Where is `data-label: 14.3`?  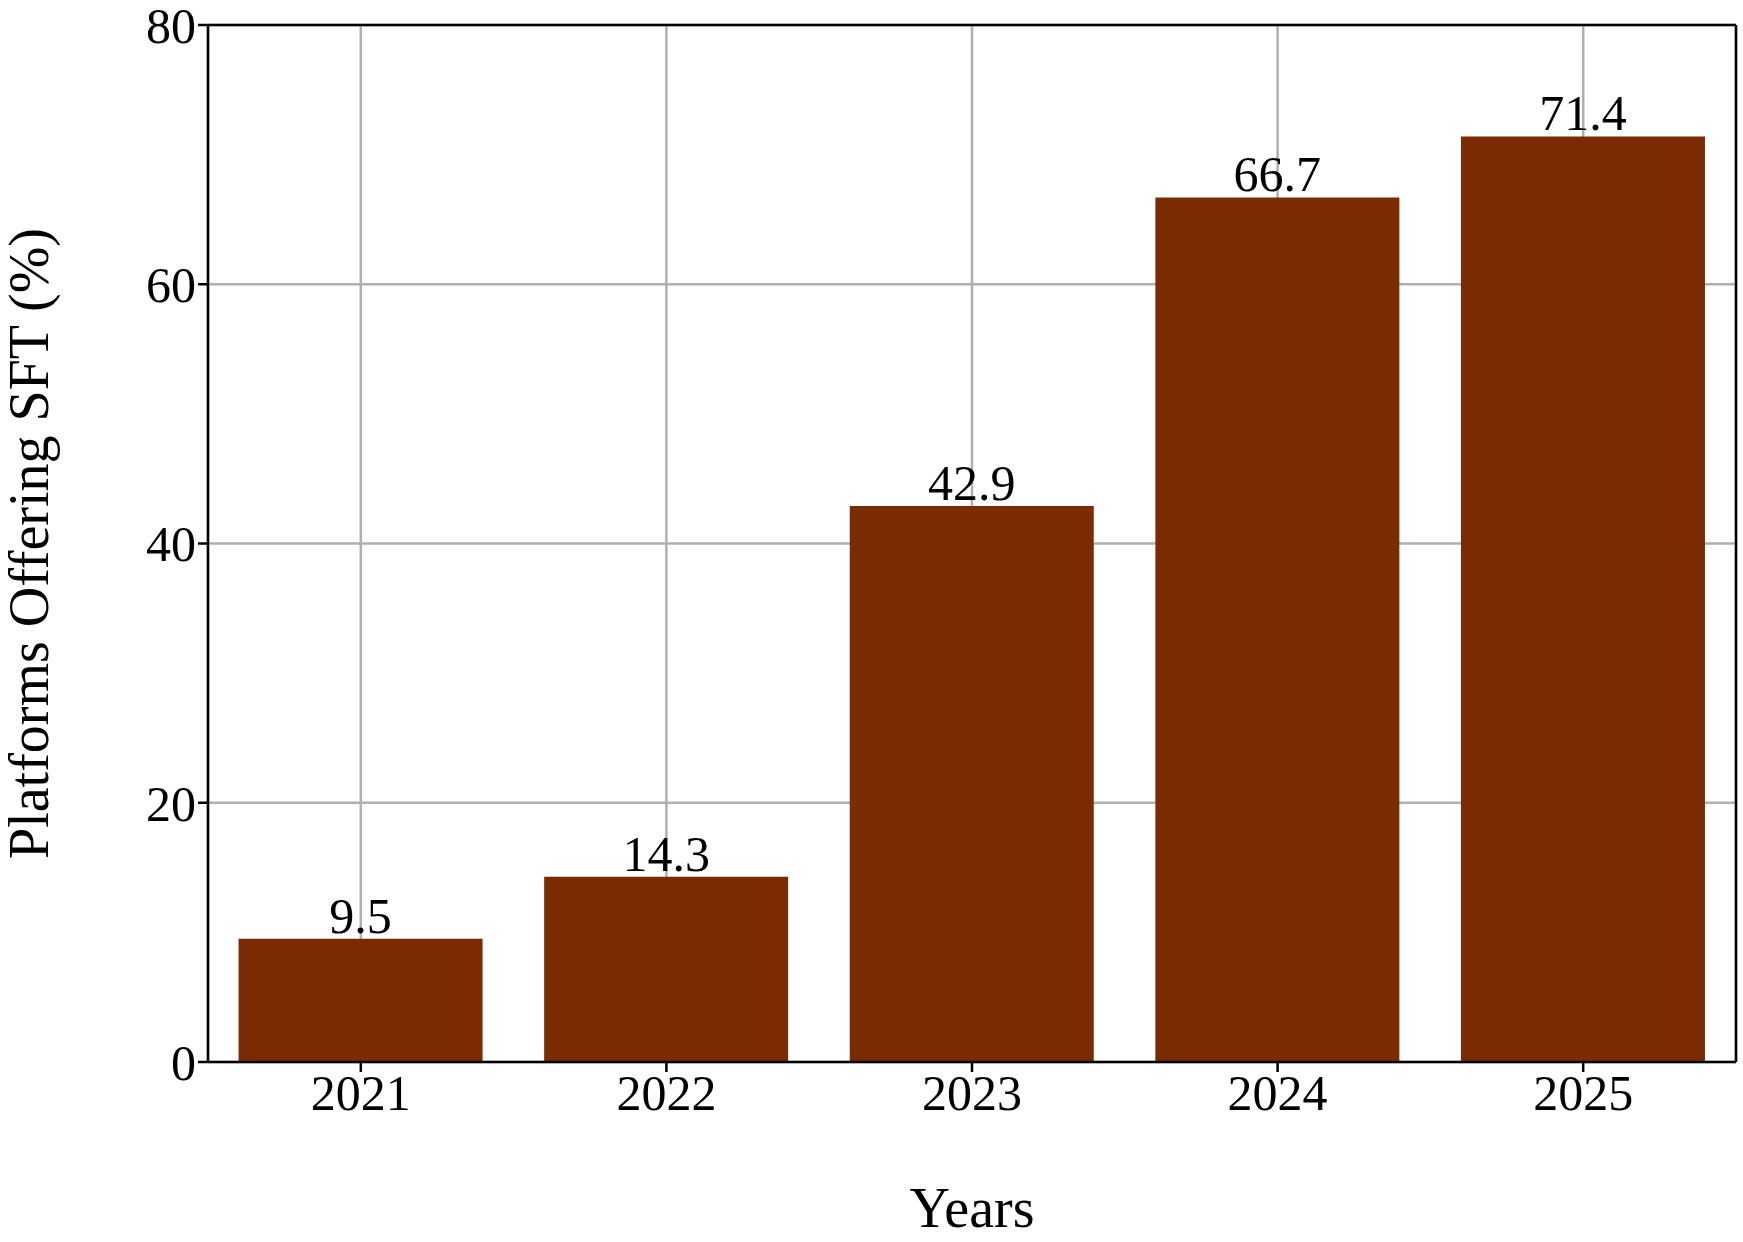 data-label: 14.3 is located at coordinates (666, 853).